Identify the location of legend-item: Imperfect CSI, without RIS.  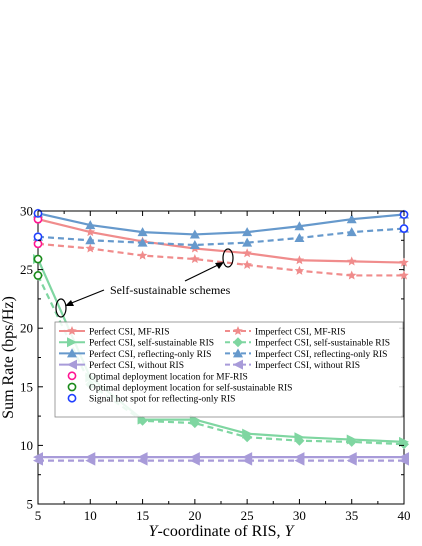
(292, 365).